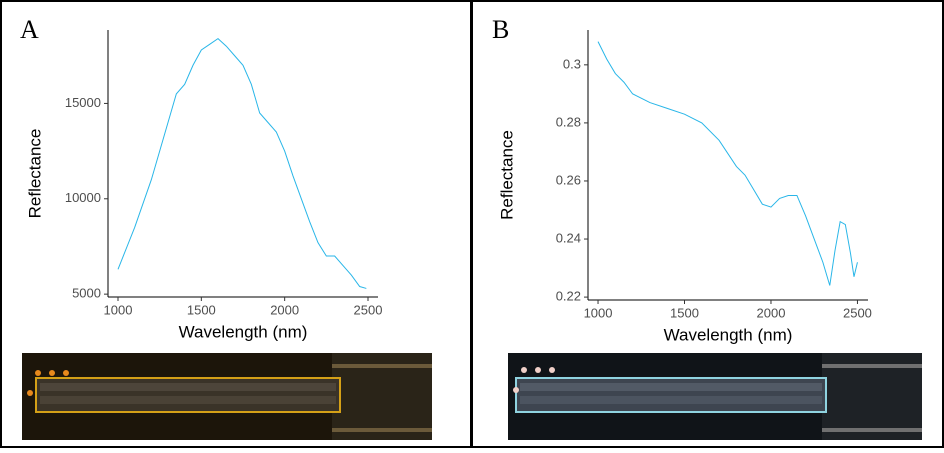  I want to click on y-tick-label: 0.24, so click(568, 237).